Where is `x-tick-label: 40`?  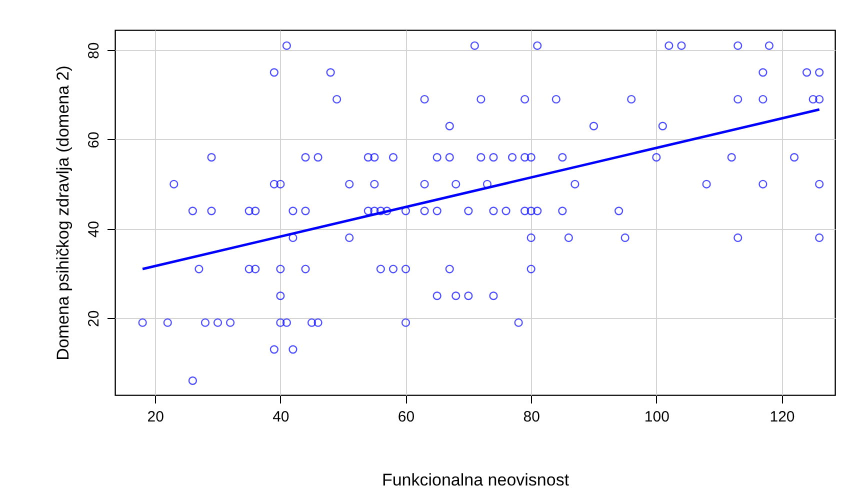
x-tick-label: 40 is located at coordinates (281, 417).